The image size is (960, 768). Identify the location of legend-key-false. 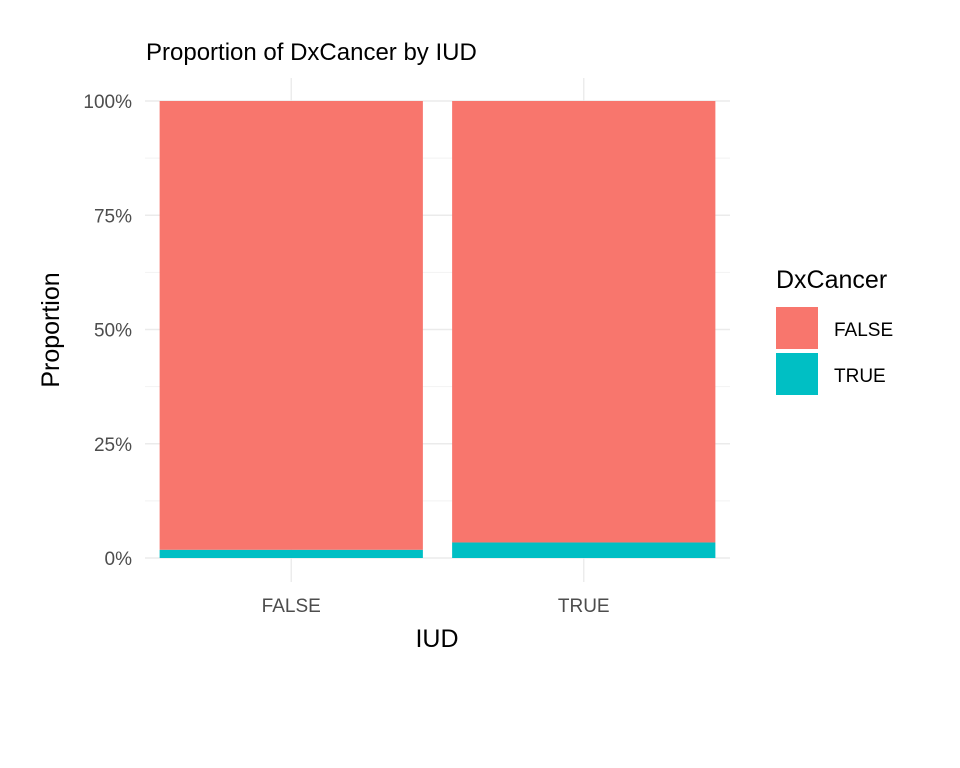
(797, 328).